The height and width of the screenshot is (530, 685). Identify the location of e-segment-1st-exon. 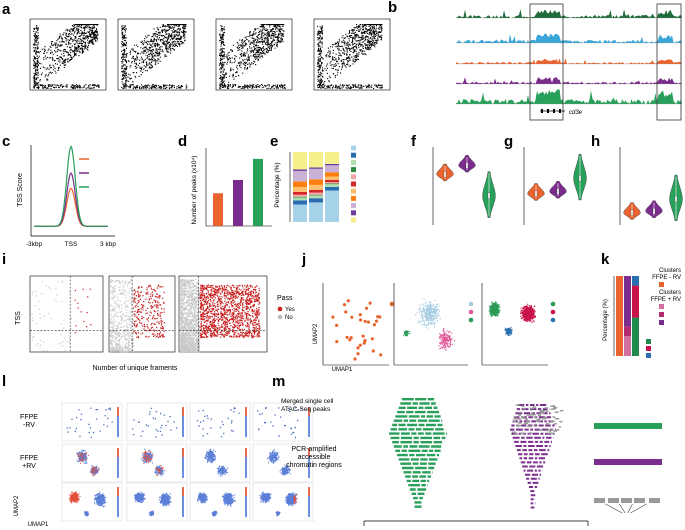
(332, 181).